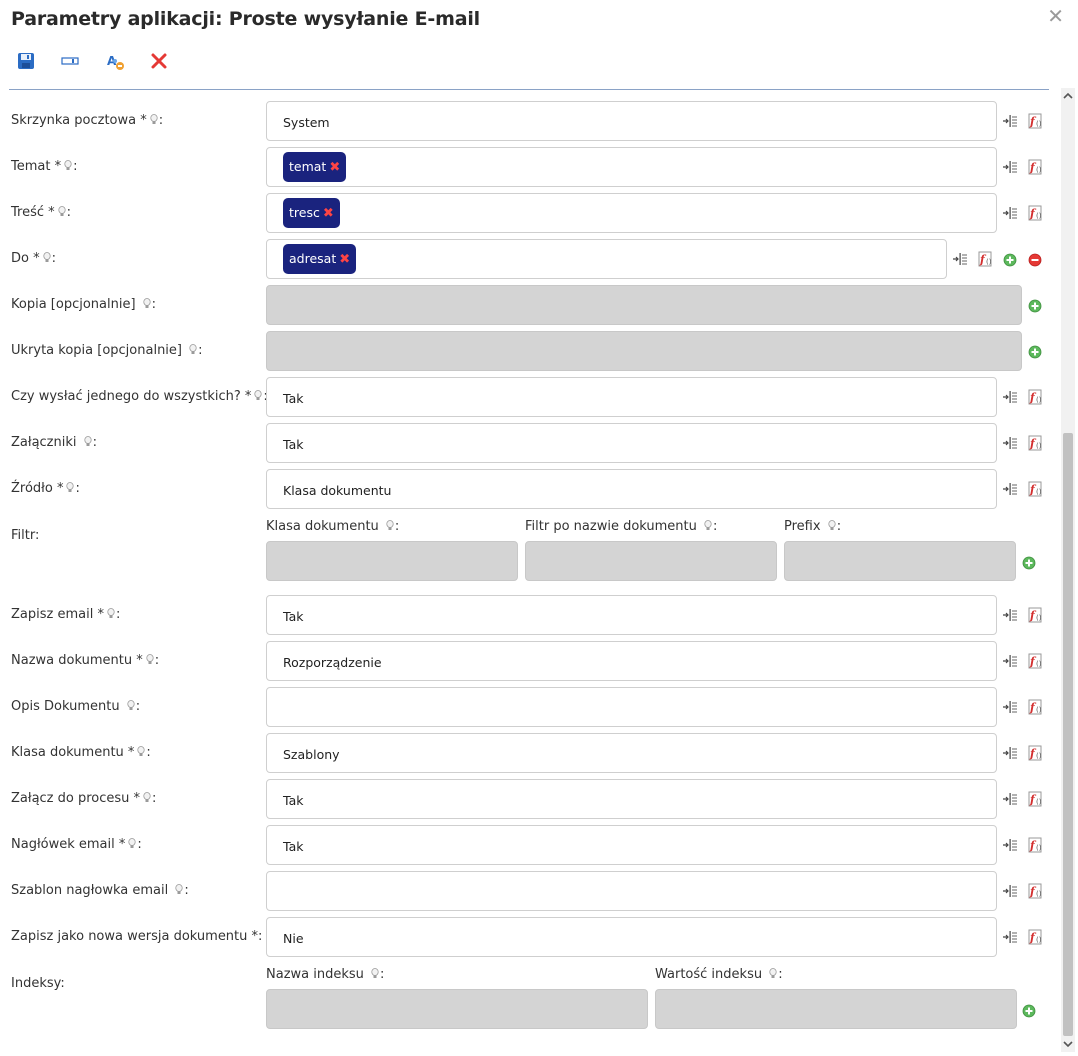  Describe the element at coordinates (1055, 16) in the screenshot. I see `close-icon: ✕` at that location.